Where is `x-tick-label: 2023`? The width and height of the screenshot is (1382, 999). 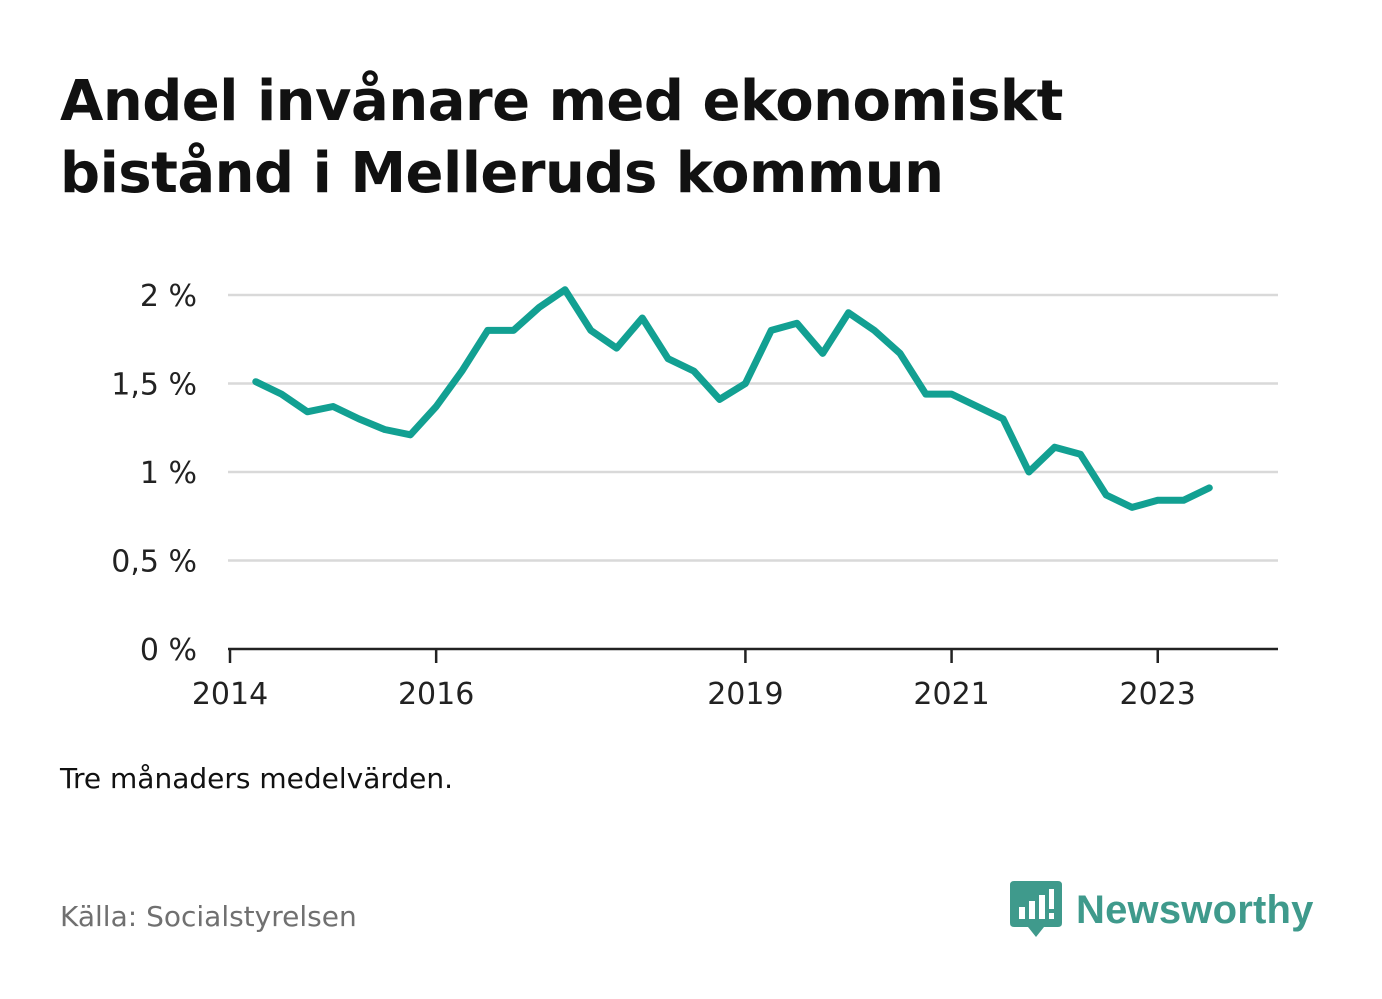
x-tick-label: 2023 is located at coordinates (1158, 694).